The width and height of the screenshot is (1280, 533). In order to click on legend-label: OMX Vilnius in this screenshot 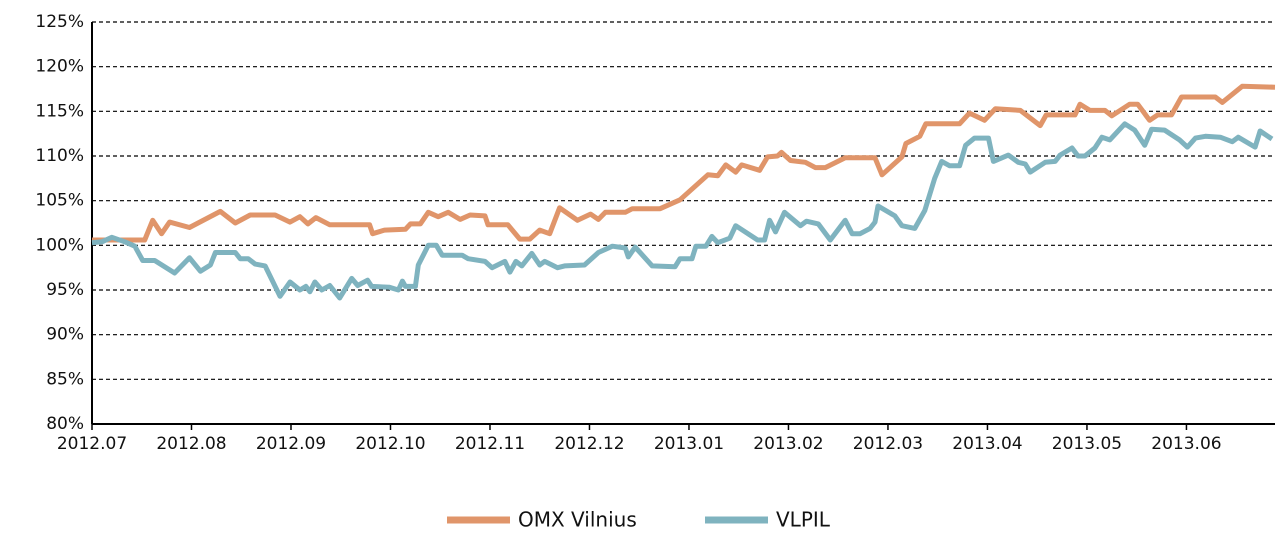, I will do `click(577, 520)`.